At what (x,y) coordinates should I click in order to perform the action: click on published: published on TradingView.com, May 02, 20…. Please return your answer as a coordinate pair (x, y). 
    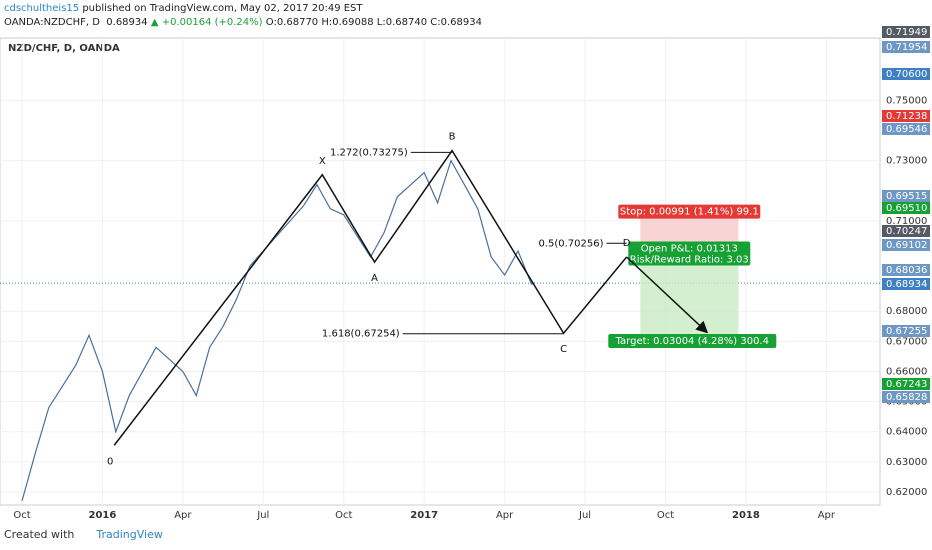
    Looking at the image, I should click on (222, 8).